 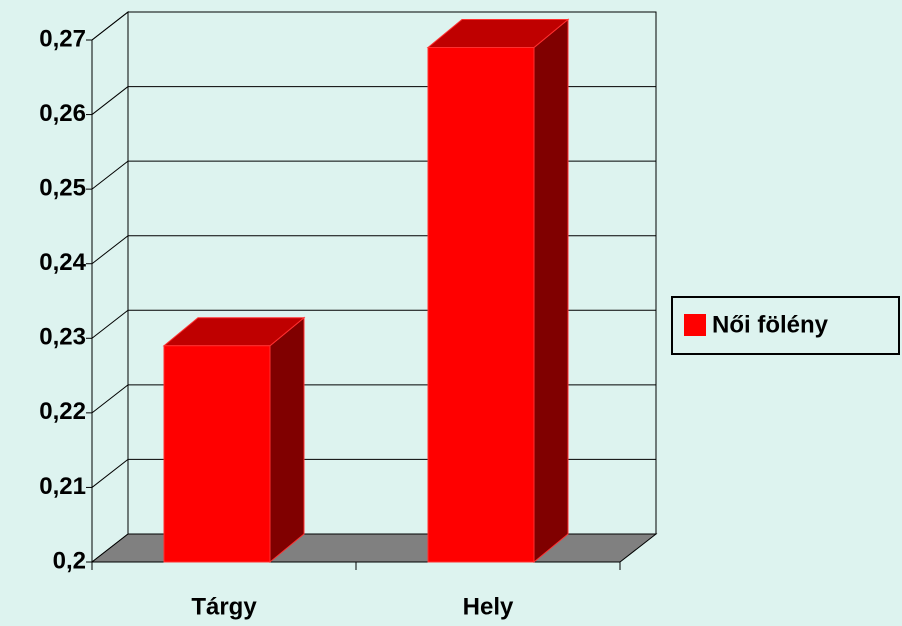 I want to click on y-tick-label: 0,22, so click(x=62, y=411).